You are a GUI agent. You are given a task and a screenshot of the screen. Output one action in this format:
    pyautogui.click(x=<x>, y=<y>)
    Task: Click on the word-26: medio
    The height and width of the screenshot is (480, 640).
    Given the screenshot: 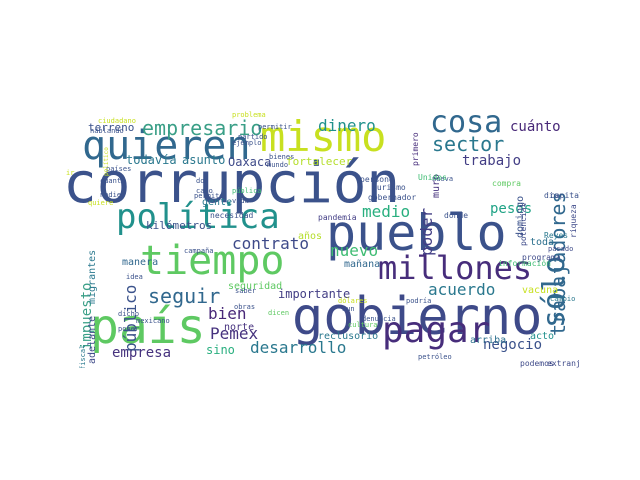 What is the action you would take?
    pyautogui.click(x=386, y=211)
    